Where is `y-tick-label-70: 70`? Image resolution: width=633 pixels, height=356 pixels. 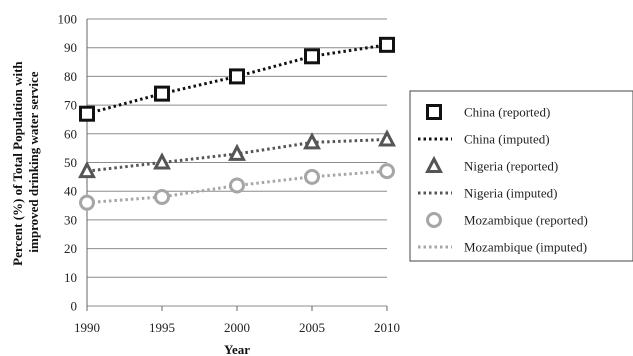 y-tick-label-70: 70 is located at coordinates (70, 105).